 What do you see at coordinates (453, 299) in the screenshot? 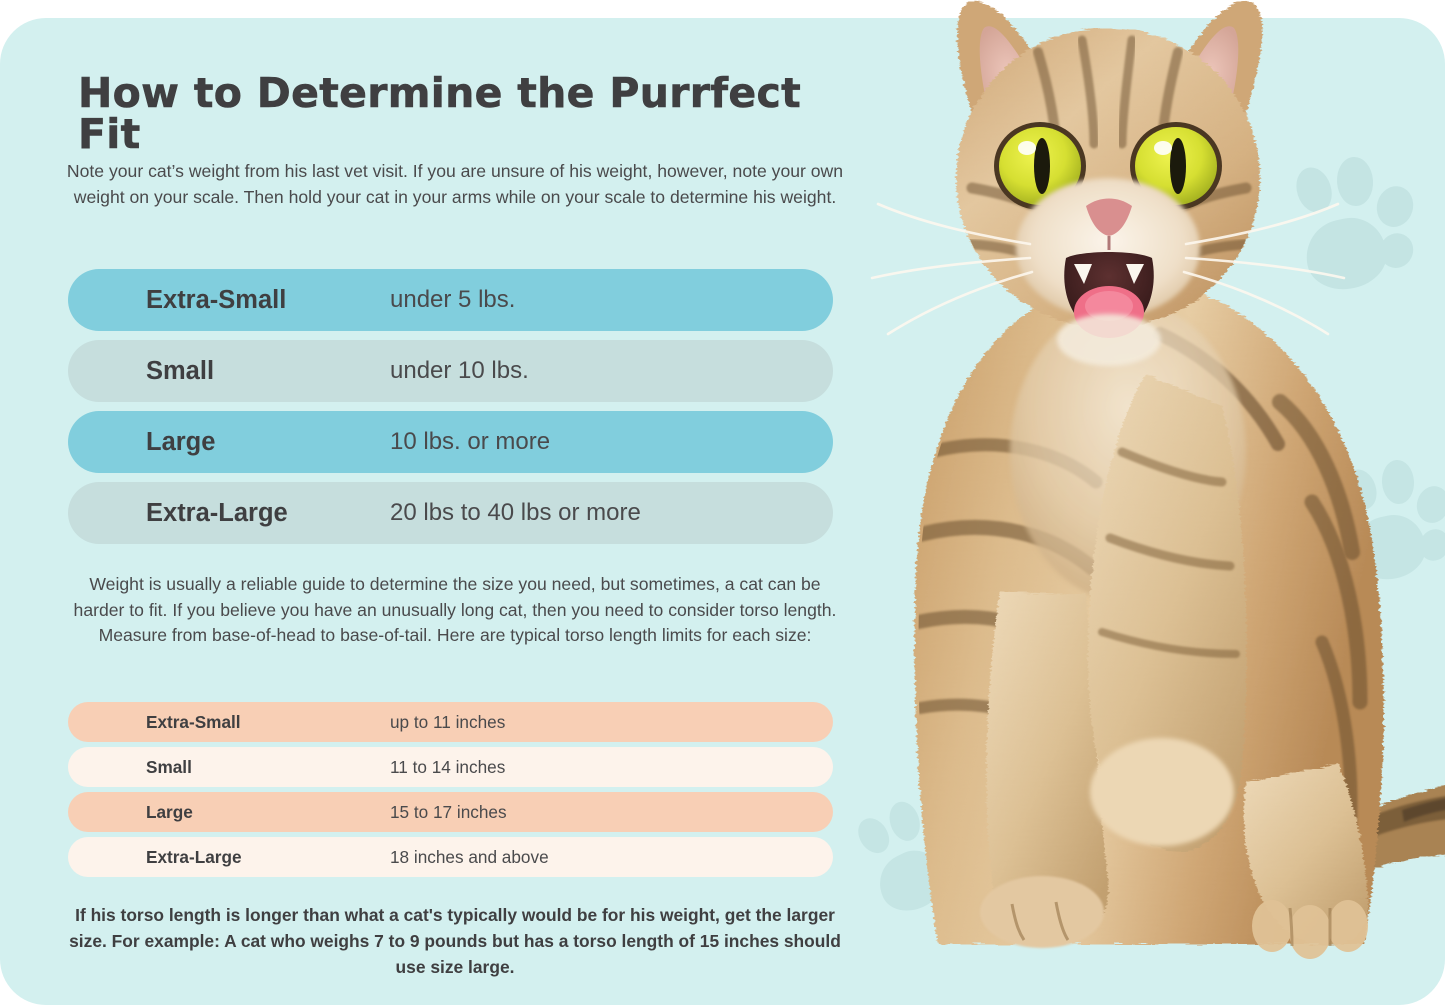
I see `size-value: under 5 lbs.` at bounding box center [453, 299].